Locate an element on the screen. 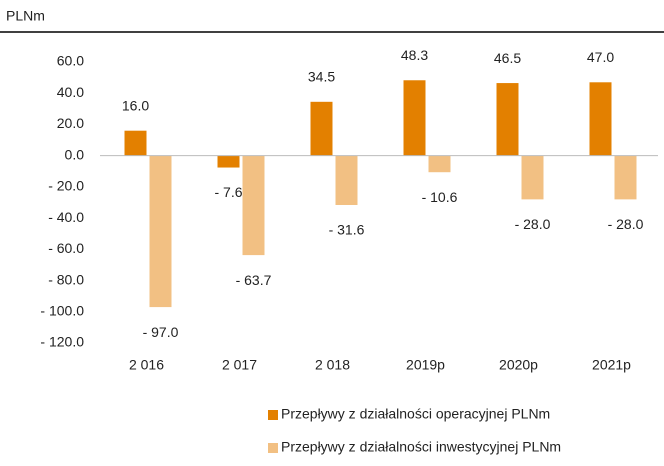 The image size is (664, 466). value-label: 34.5 is located at coordinates (321, 77).